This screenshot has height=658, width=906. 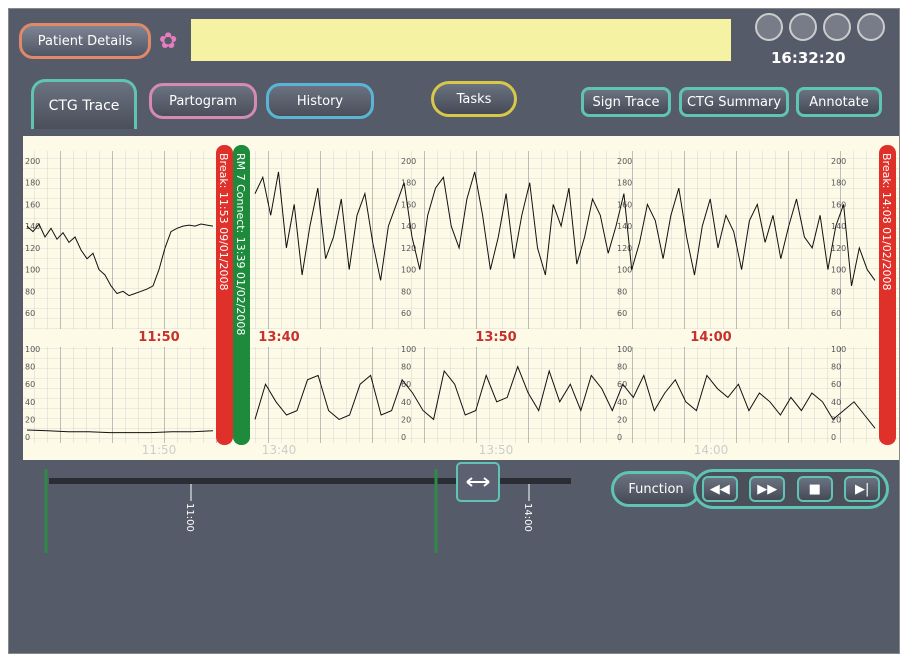 What do you see at coordinates (767, 489) in the screenshot?
I see `forward-button: ▶▶` at bounding box center [767, 489].